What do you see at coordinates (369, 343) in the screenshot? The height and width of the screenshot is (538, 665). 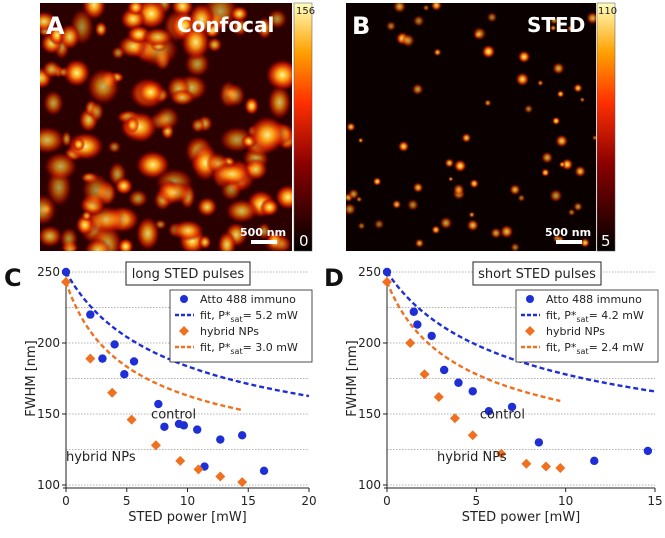 I see `y-tick-label: 200` at bounding box center [369, 343].